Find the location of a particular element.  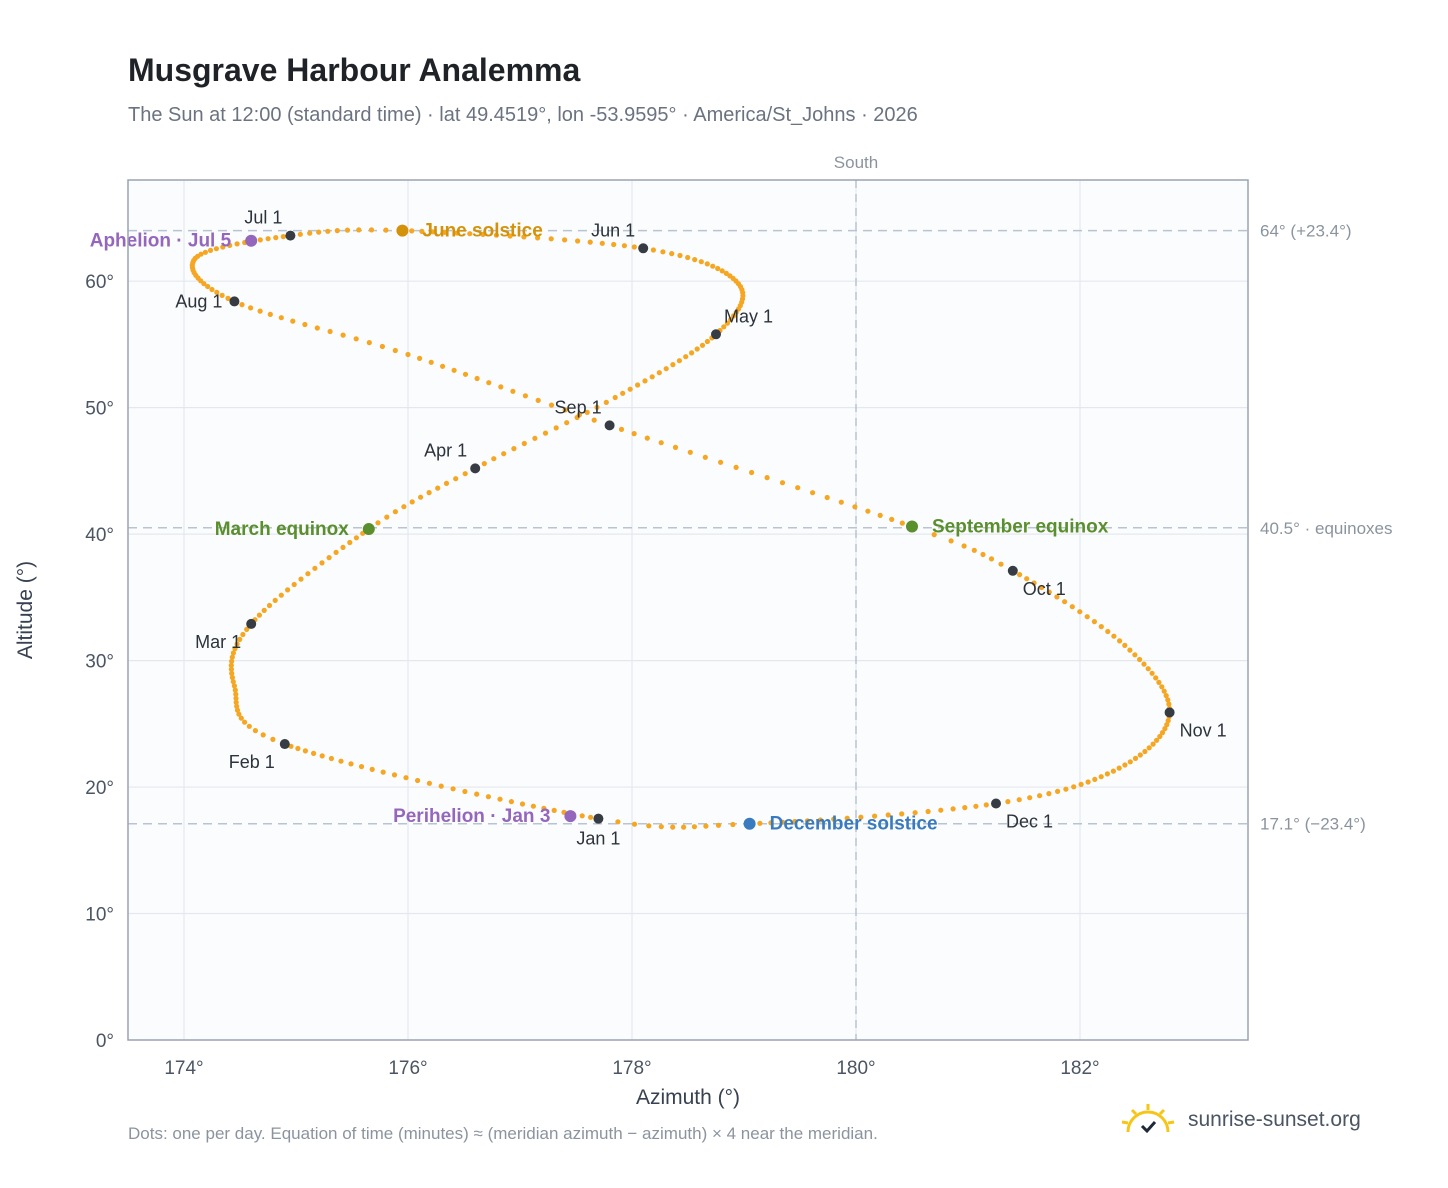

event-label: September equinox is located at coordinates (1020, 527).